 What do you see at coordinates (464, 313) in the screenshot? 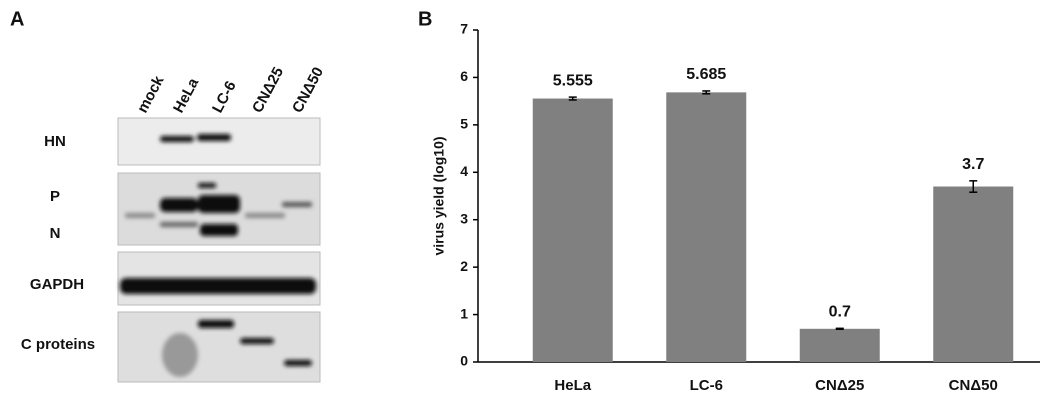
I see `y-tick-label: 1` at bounding box center [464, 313].